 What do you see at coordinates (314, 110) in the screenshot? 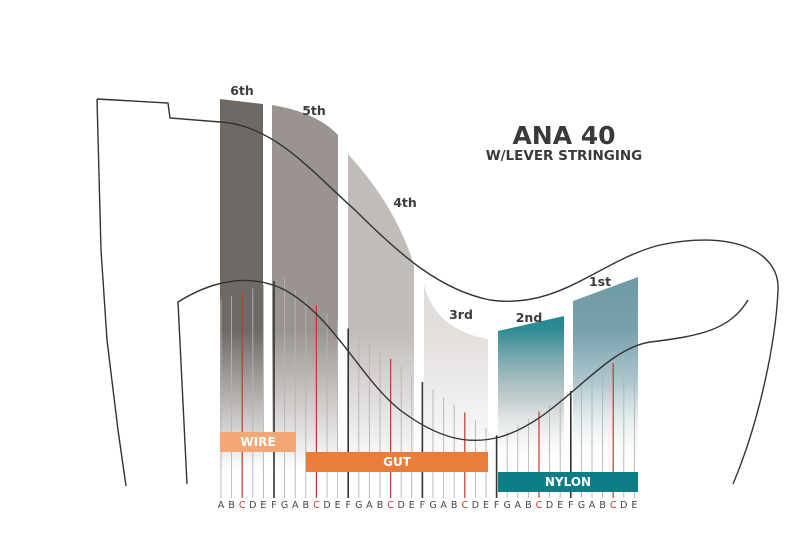
I see `octave-label-5th: 5th` at bounding box center [314, 110].